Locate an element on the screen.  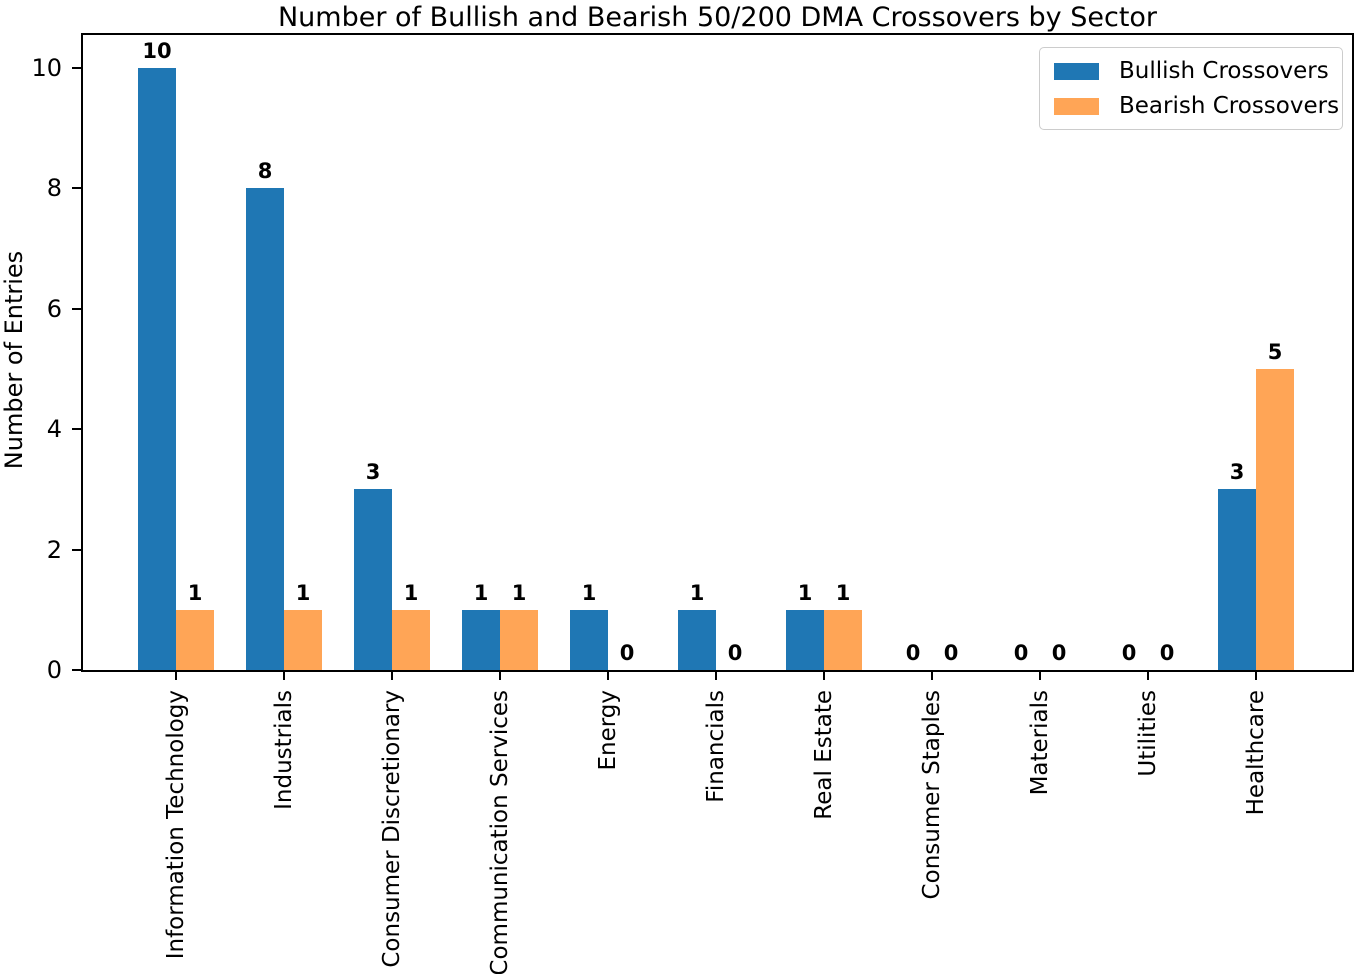
legend-entry-bearish-crossovers: Bearish Crossovers is located at coordinates (1196, 106).